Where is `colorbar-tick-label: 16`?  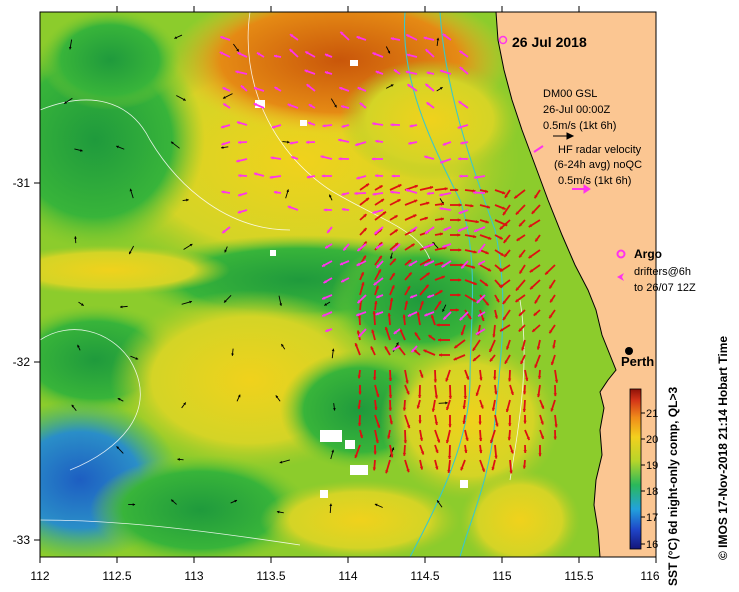 colorbar-tick-label: 16 is located at coordinates (652, 545).